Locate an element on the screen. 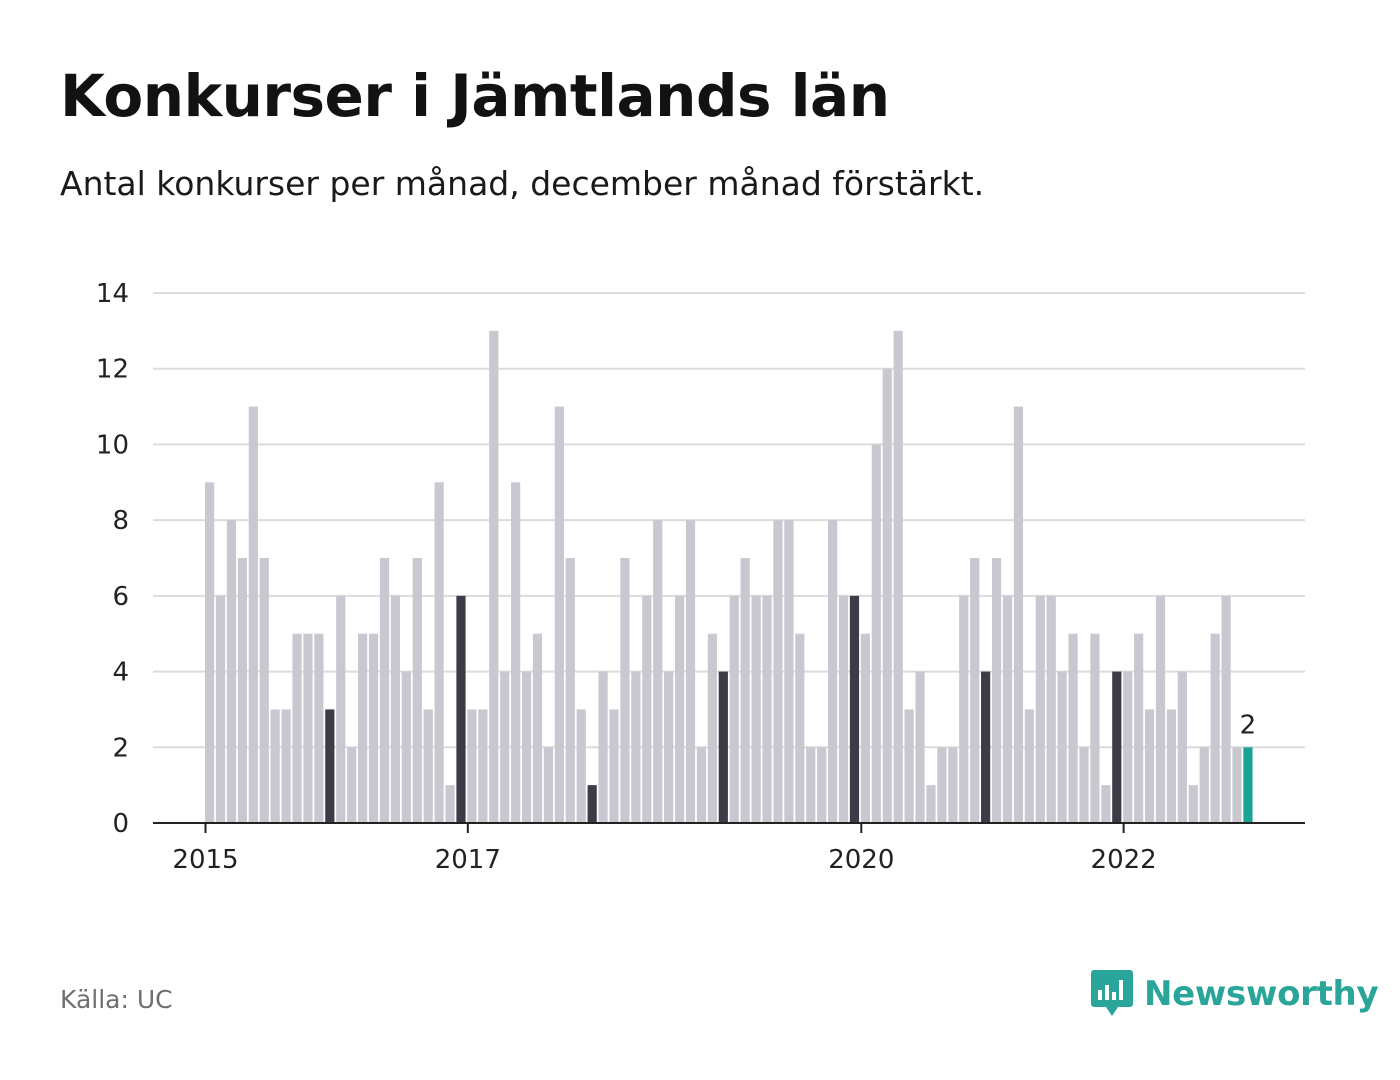 Image resolution: width=1400 pixels, height=1080 pixels. x-tick-label: 2015 is located at coordinates (205, 860).